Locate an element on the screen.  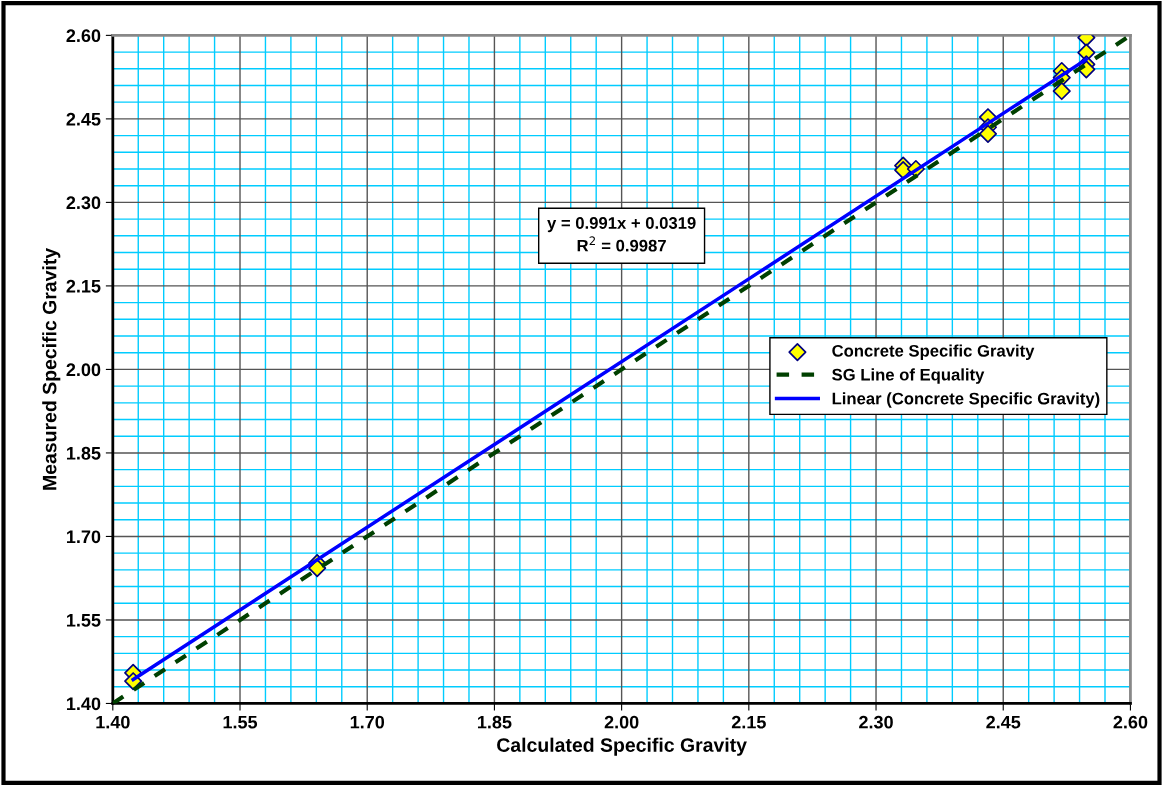
x-tick-label: 2.30 is located at coordinates (876, 722).